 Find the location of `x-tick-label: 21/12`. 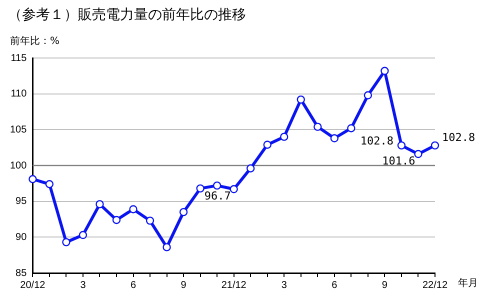

x-tick-label: 21/12 is located at coordinates (234, 285).